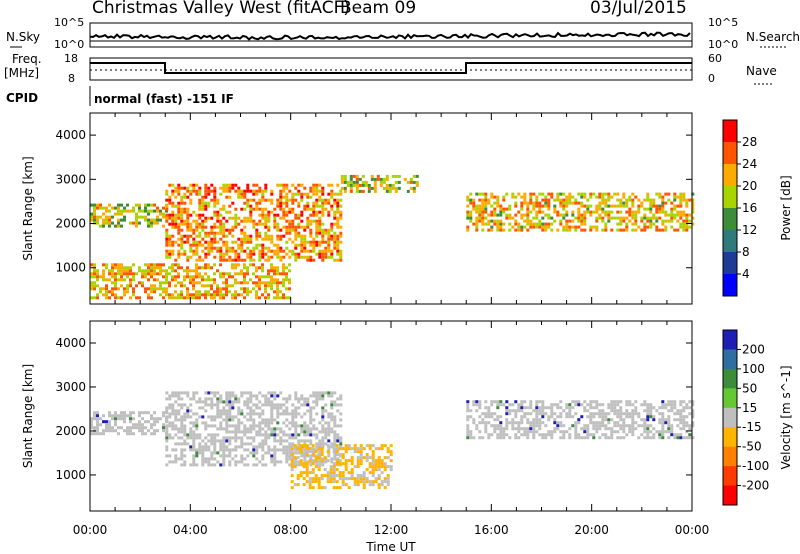  What do you see at coordinates (730, 359) in the screenshot?
I see `colorbar-swatch` at bounding box center [730, 359].